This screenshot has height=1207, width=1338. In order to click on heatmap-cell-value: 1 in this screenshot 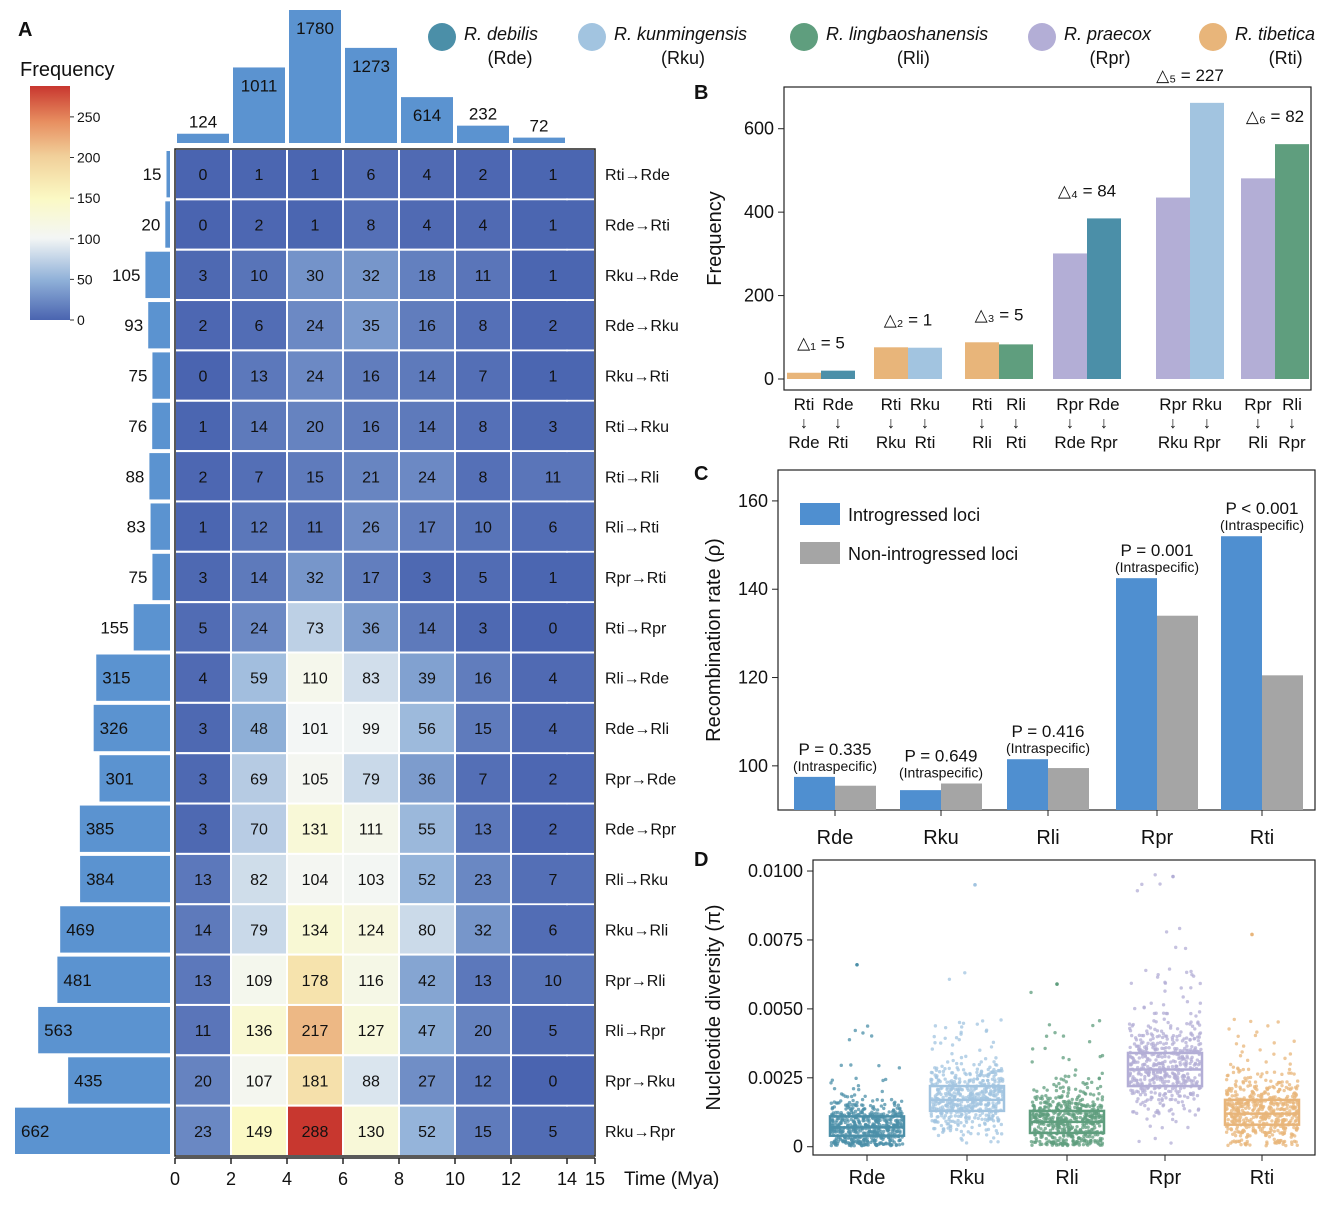, I will do `click(553, 578)`.